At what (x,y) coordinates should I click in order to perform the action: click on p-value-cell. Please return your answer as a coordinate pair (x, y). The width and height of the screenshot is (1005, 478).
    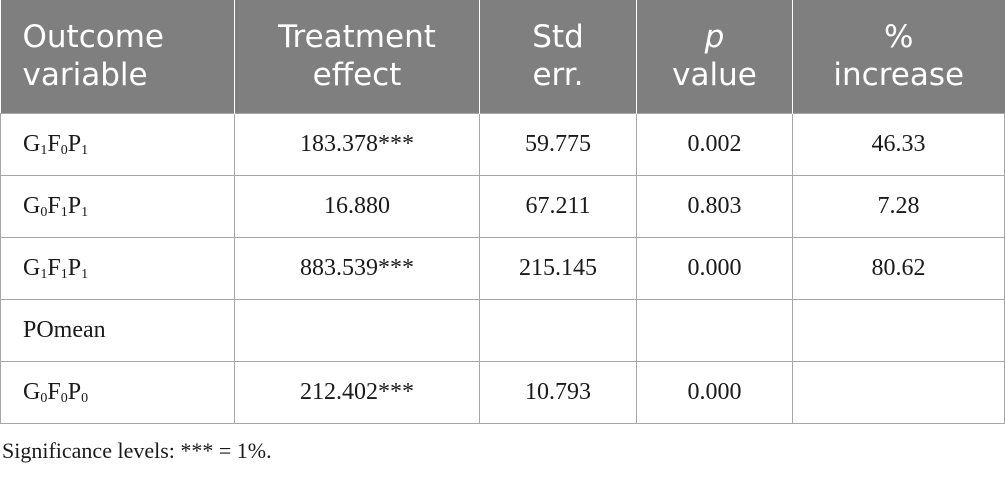
    Looking at the image, I should click on (714, 330).